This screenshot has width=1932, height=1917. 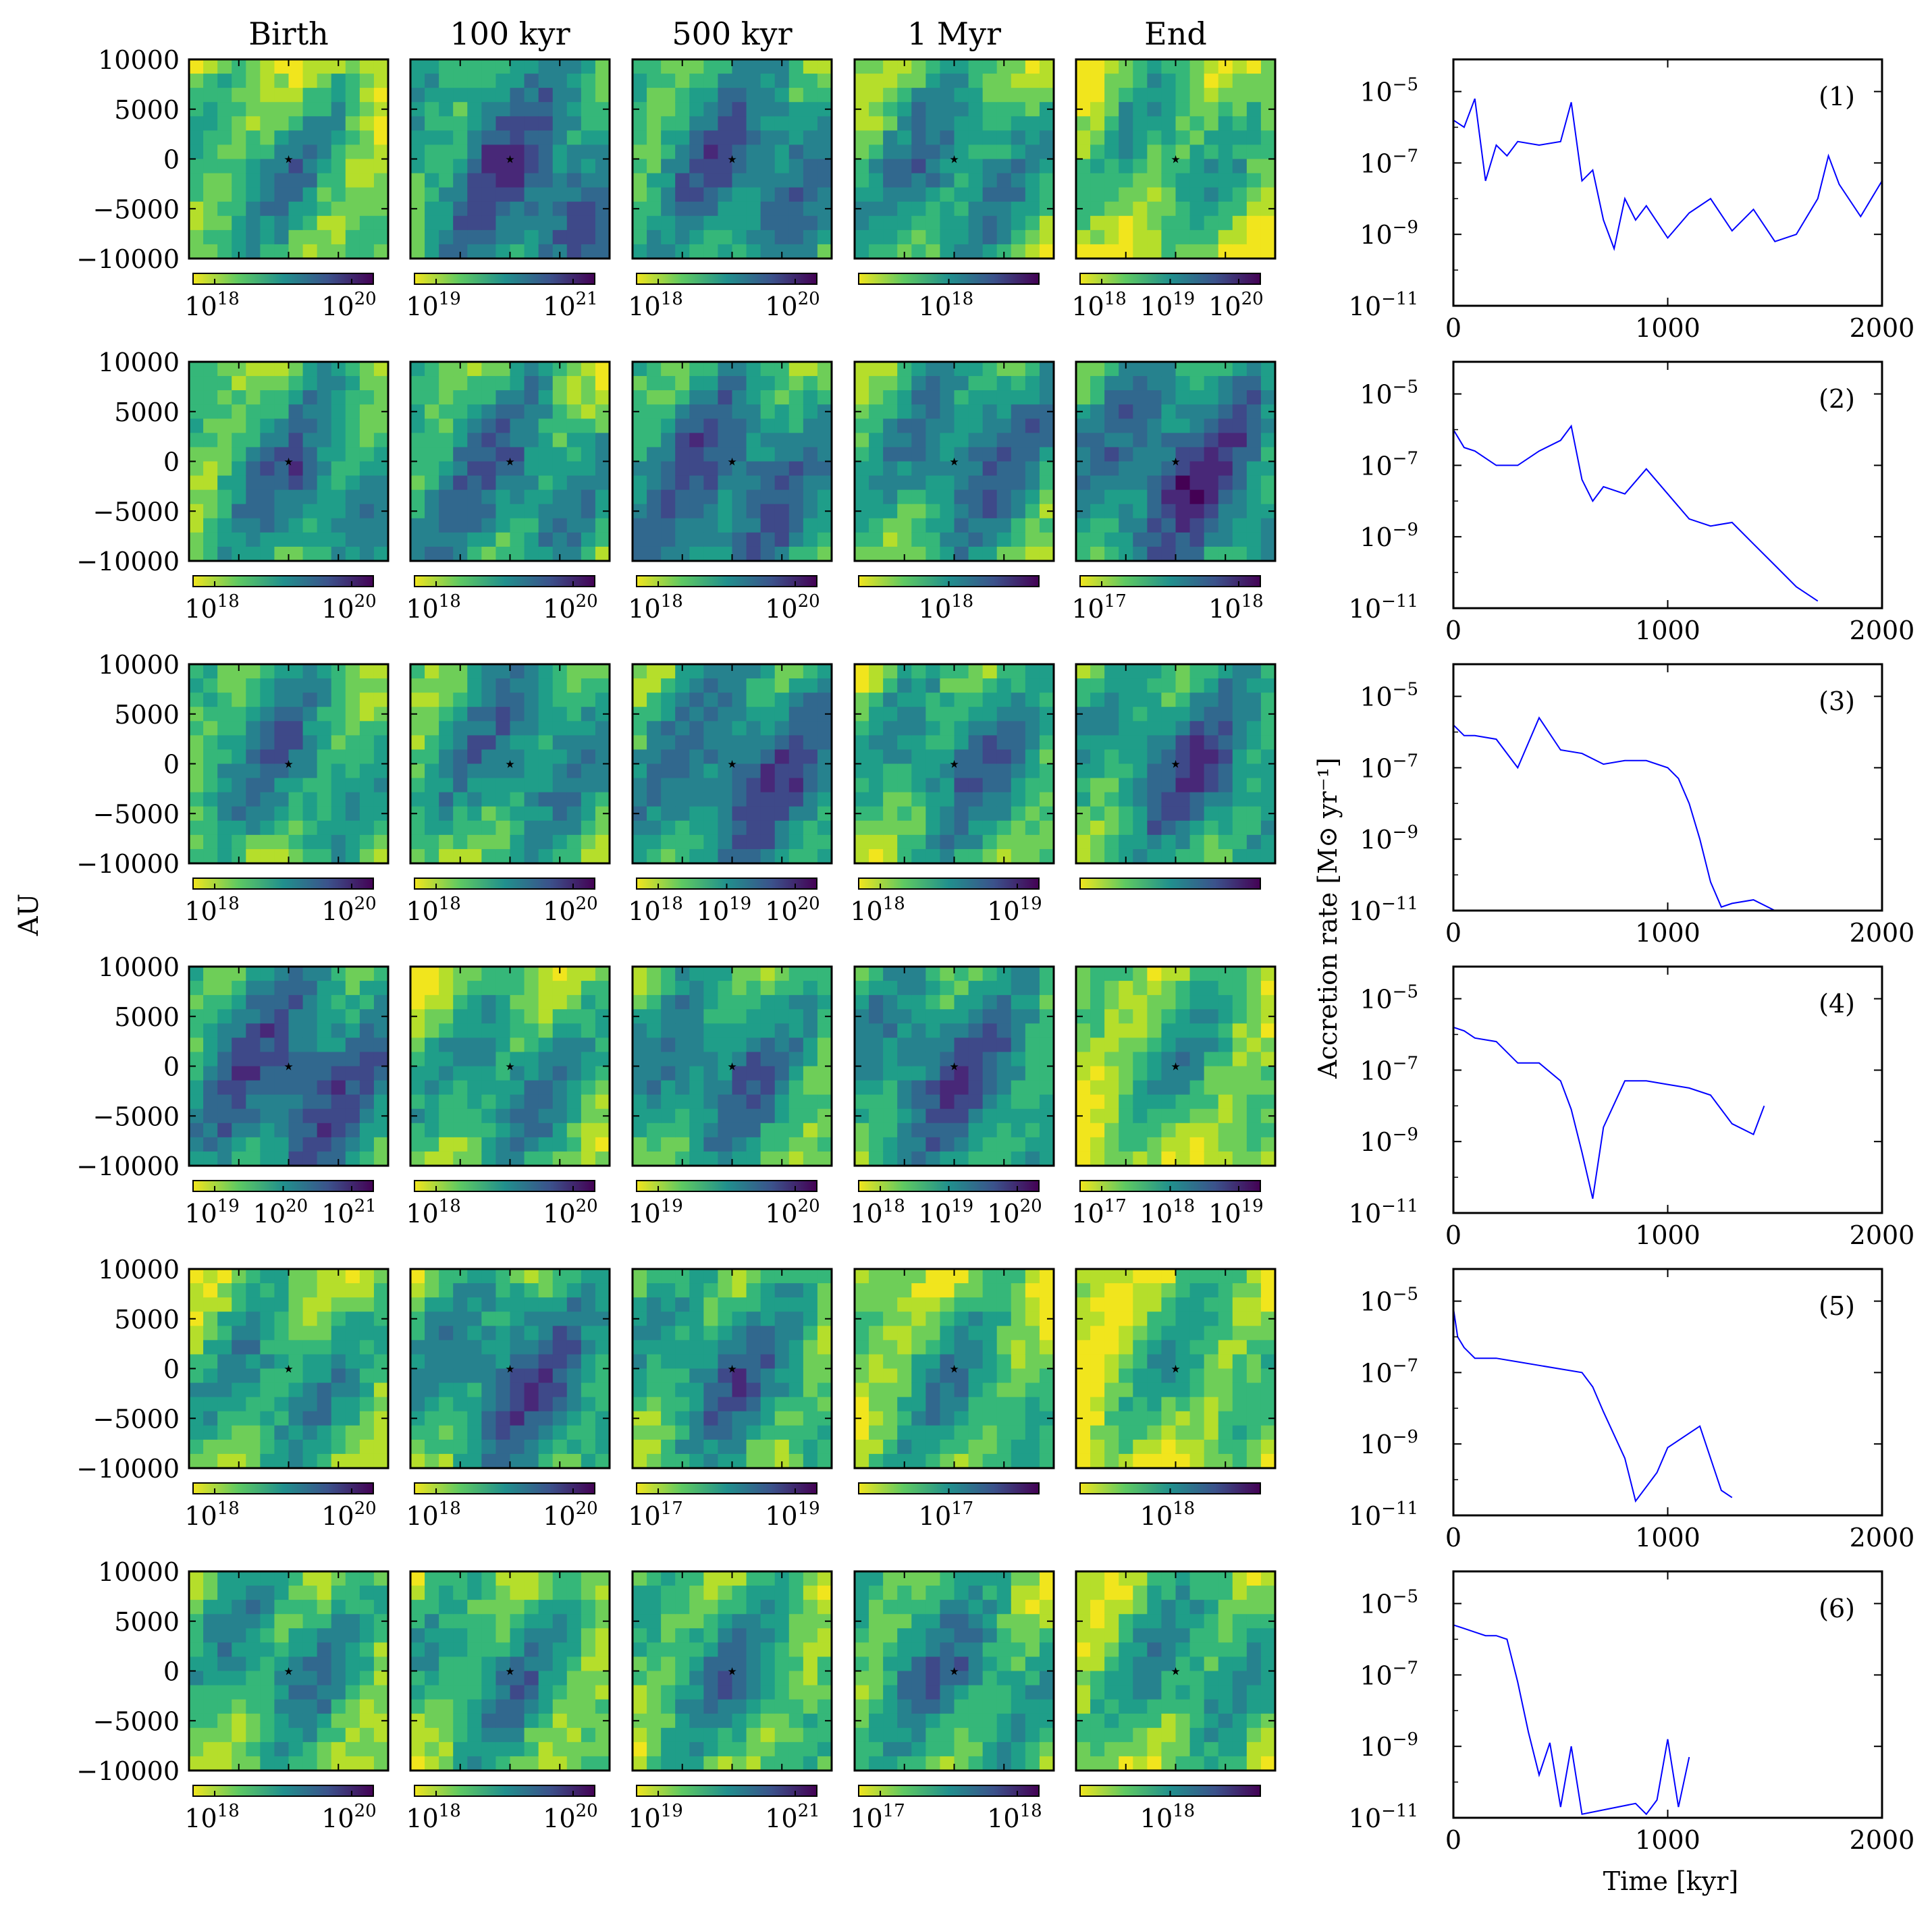 I want to click on colorbar-exponent: 20, so click(x=1031, y=1206).